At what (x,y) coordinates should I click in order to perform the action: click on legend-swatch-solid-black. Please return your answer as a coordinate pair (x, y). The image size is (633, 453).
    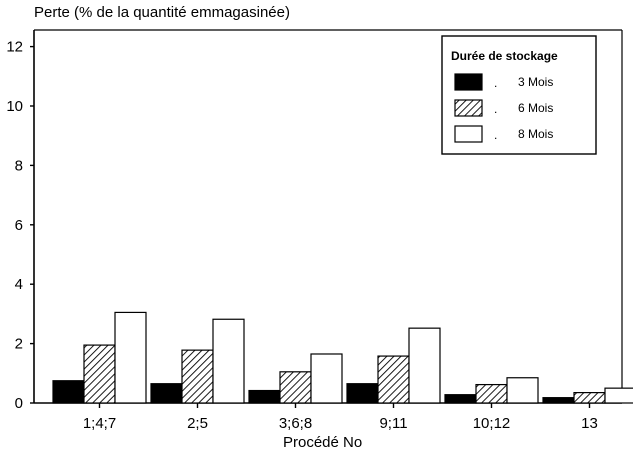
    Looking at the image, I should click on (468, 82).